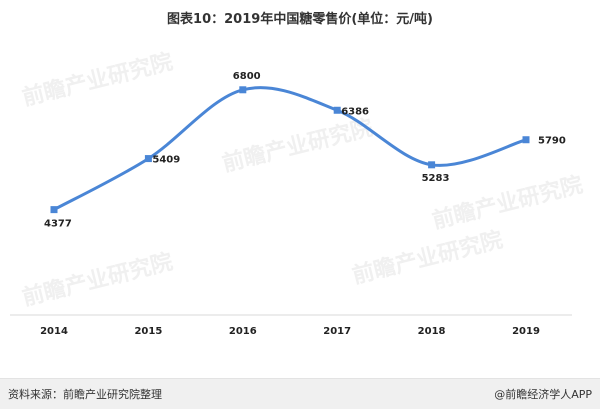 The height and width of the screenshot is (409, 600). I want to click on data-label: 4377, so click(58, 224).